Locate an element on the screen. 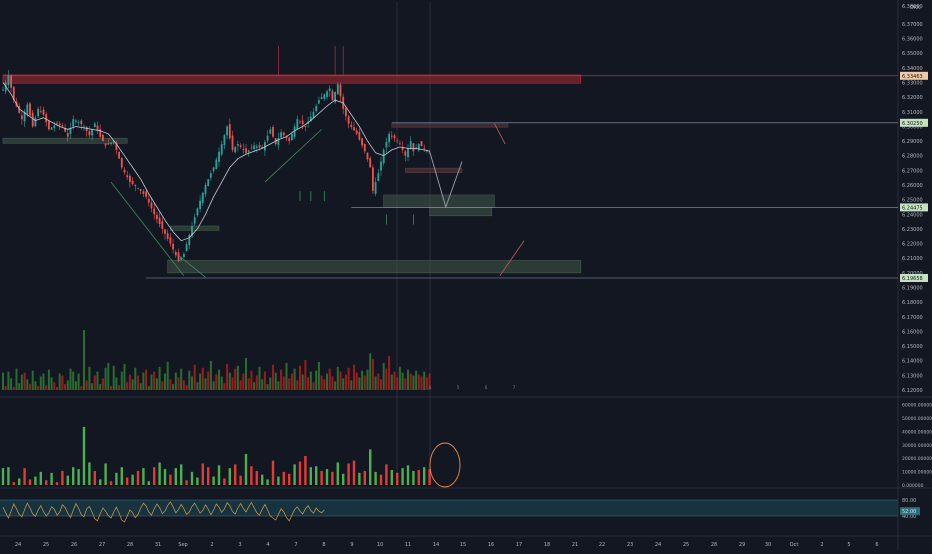 The height and width of the screenshot is (554, 932). price-tick-label: 6.32000 is located at coordinates (912, 98).